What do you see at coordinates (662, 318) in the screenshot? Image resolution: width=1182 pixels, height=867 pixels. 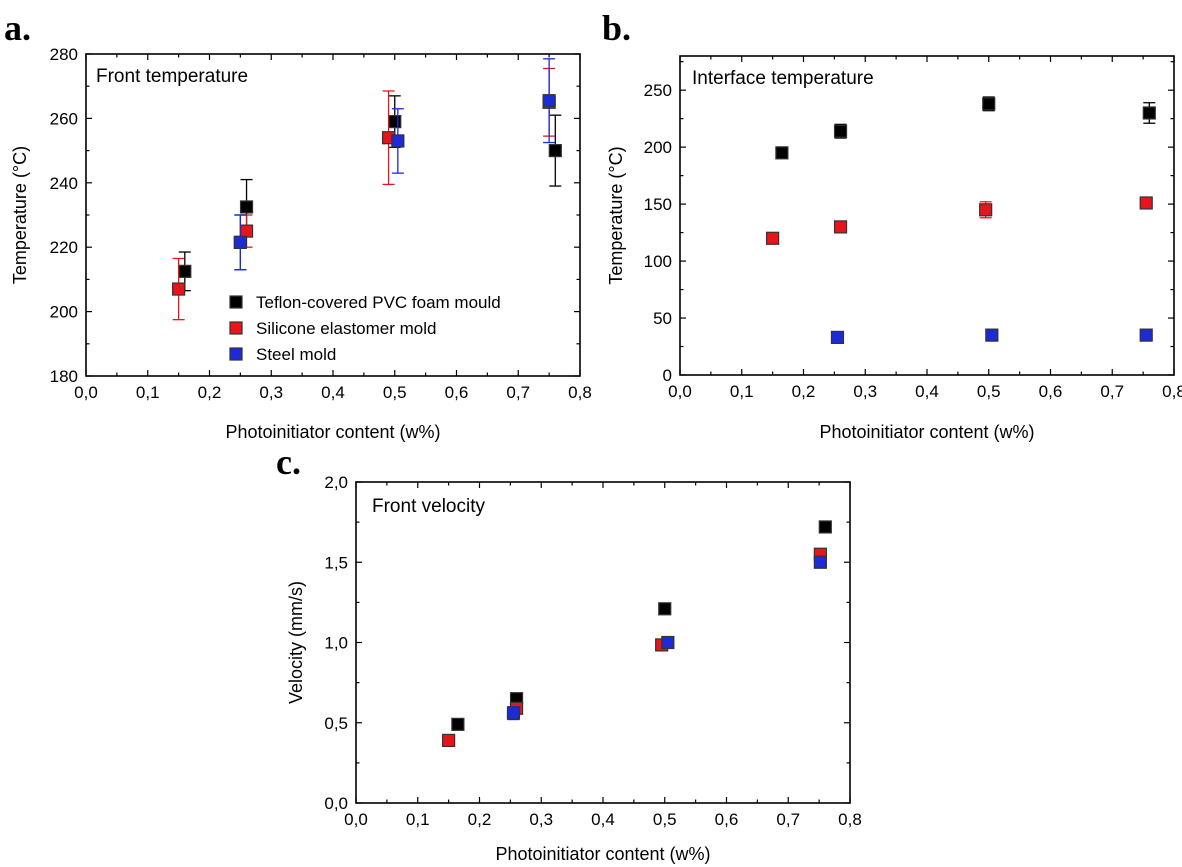 I see `y-tick-label: 50` at bounding box center [662, 318].